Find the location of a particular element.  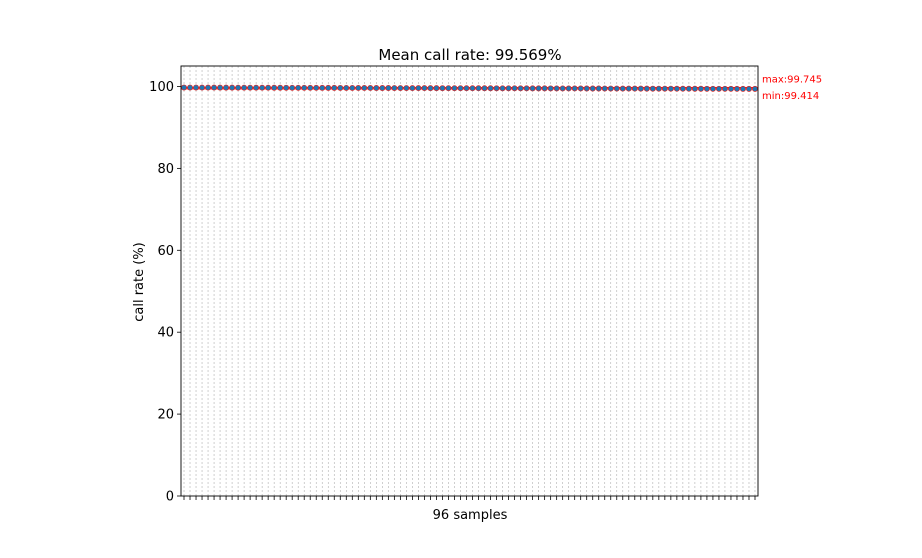

y-tick-label: 60 is located at coordinates (165, 251).